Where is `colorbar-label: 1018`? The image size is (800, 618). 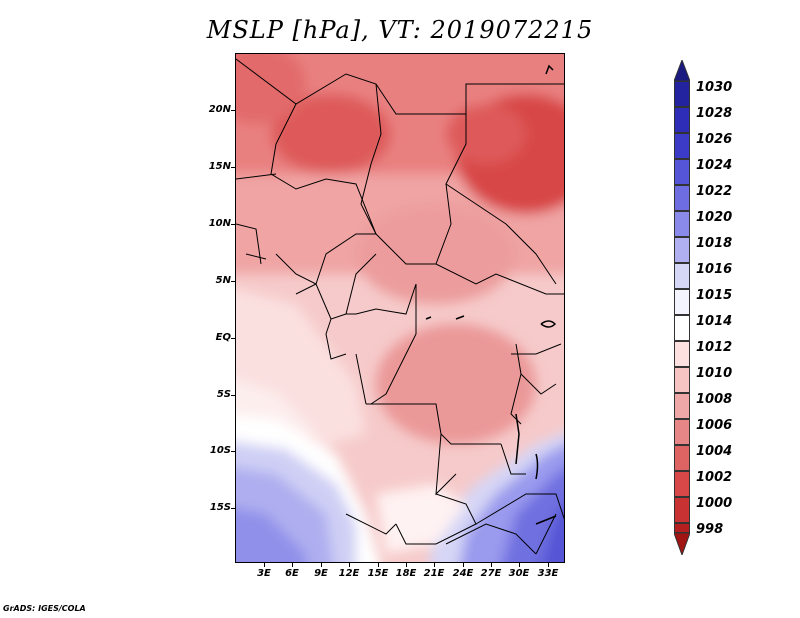
colorbar-label: 1018 is located at coordinates (714, 243).